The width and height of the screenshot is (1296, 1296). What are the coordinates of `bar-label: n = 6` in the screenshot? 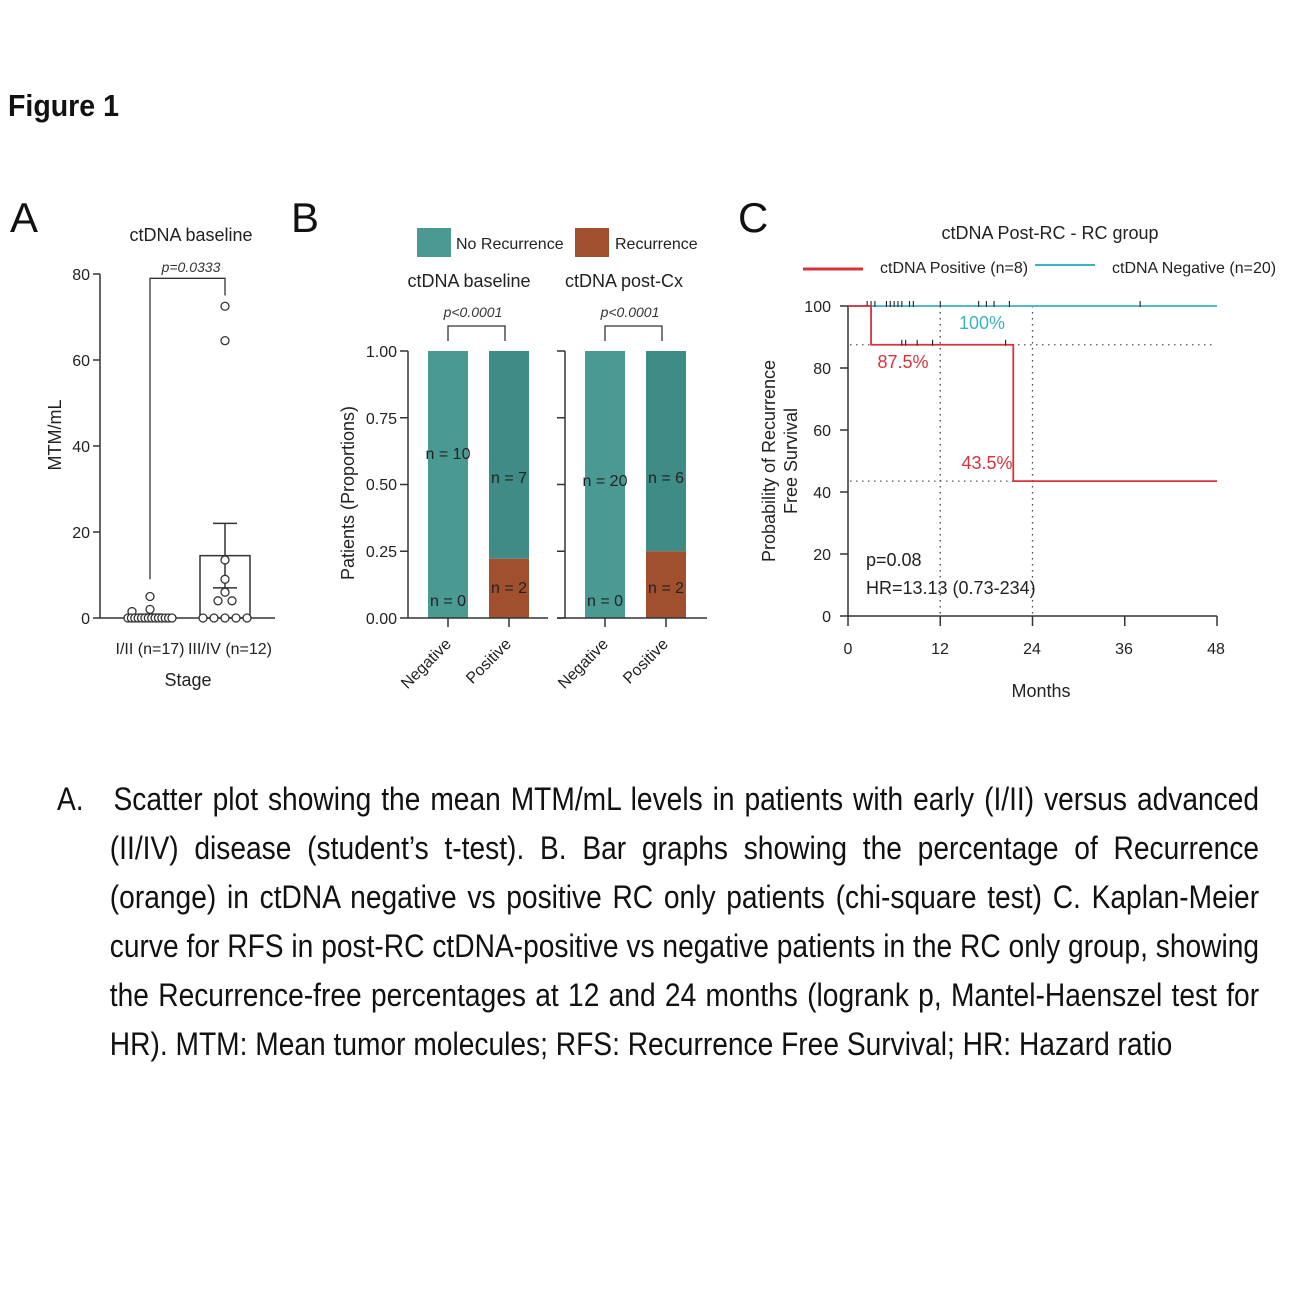 It's located at (666, 478).